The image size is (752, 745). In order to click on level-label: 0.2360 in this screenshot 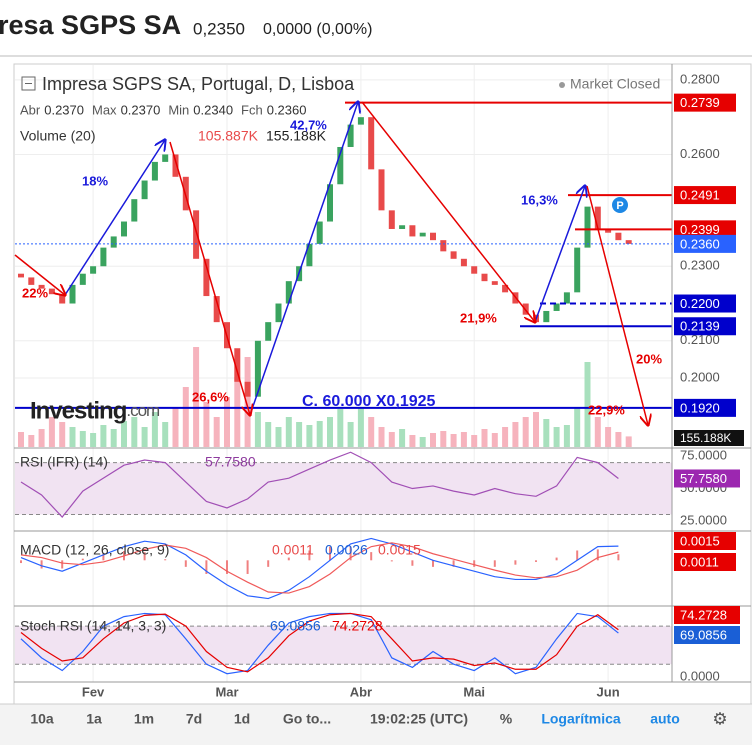, I will do `click(700, 243)`.